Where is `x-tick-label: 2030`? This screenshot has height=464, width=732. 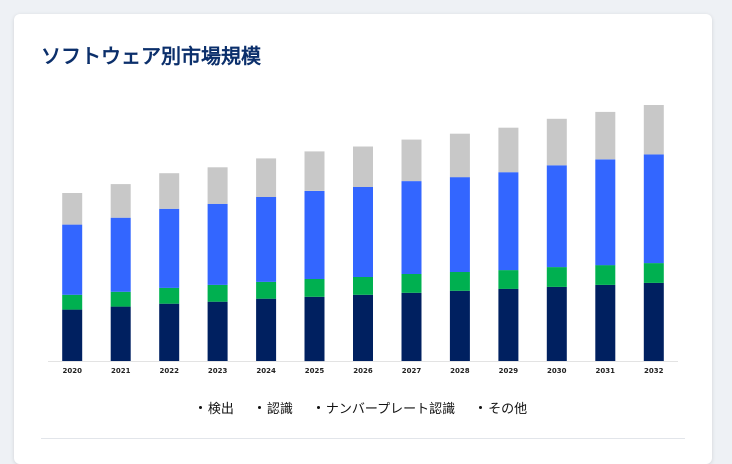
x-tick-label: 2030 is located at coordinates (557, 371).